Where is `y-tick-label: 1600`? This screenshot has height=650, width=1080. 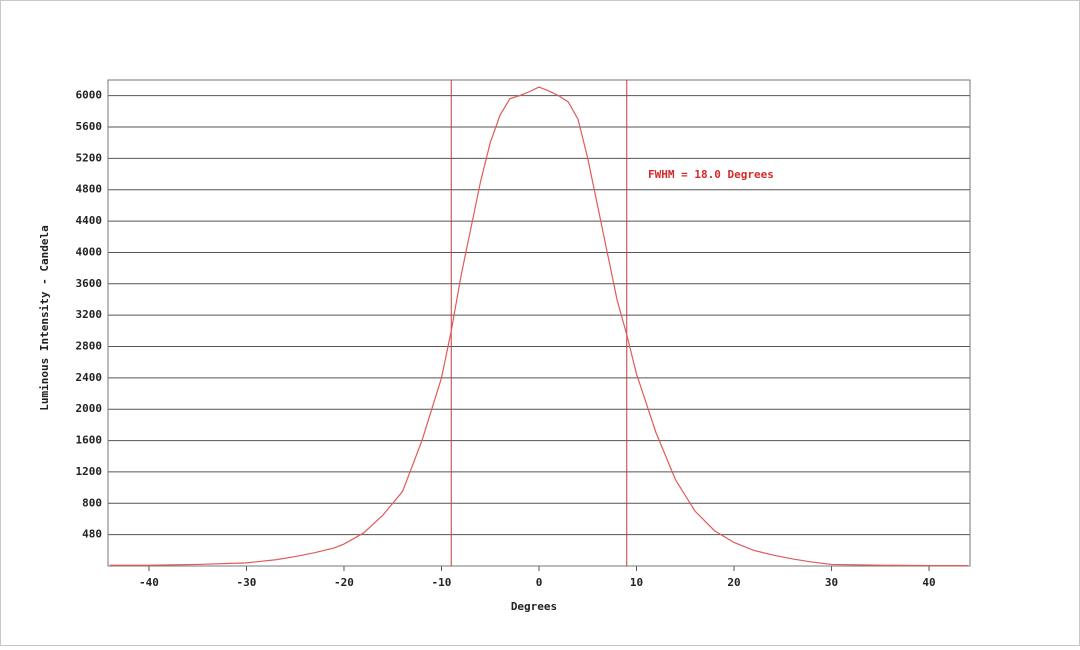
y-tick-label: 1600 is located at coordinates (89, 440).